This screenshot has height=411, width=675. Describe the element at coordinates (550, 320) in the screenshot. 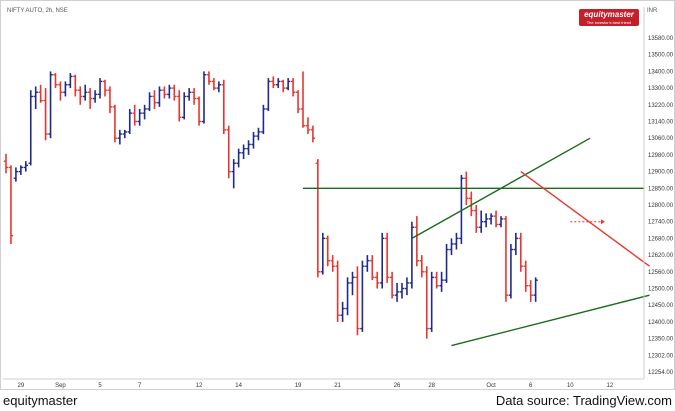

I see `support-trend-line` at that location.